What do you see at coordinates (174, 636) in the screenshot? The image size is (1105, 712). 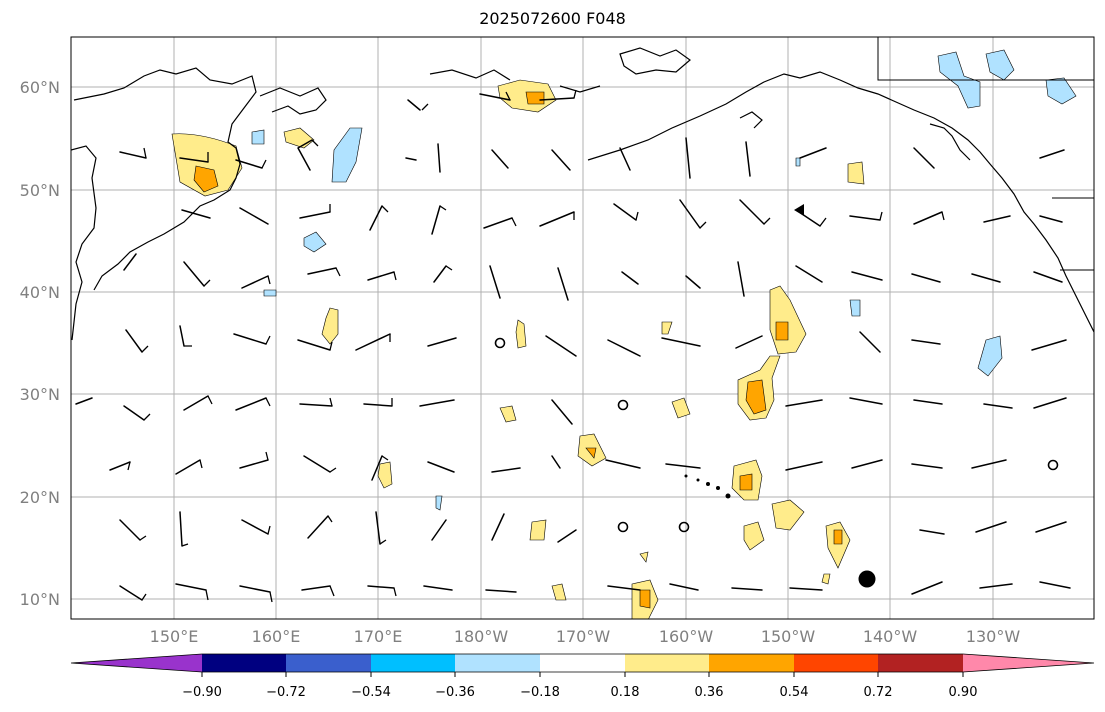 I see `lon-label: 150°E` at bounding box center [174, 636].